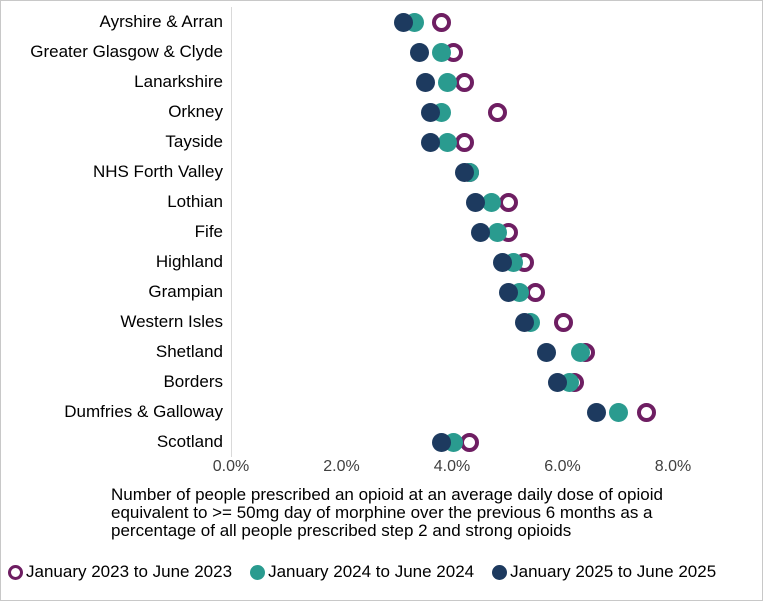 The image size is (763, 601). I want to click on category-label: Tayside, so click(194, 141).